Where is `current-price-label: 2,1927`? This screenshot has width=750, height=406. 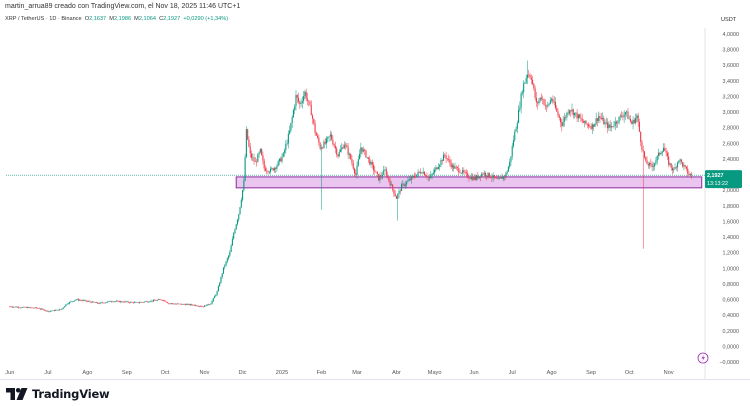
current-price-label: 2,1927 is located at coordinates (715, 176).